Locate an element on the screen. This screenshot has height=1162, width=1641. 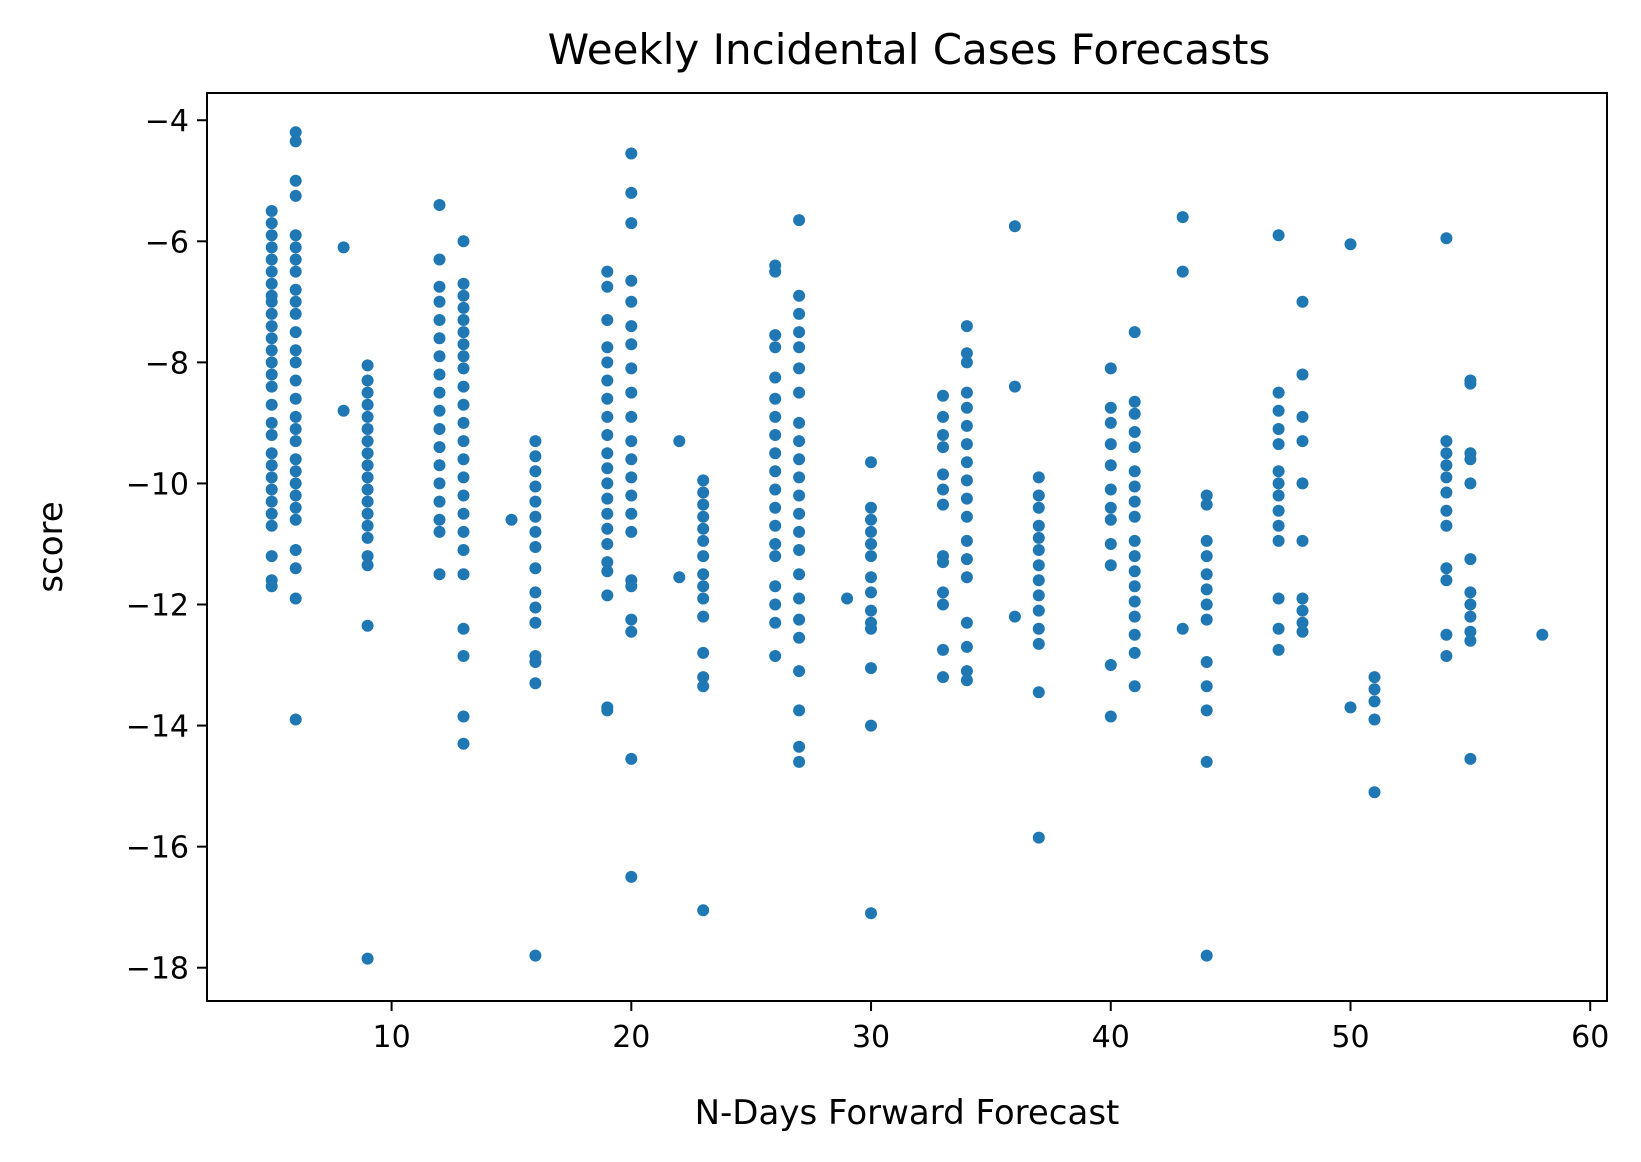
y-axis: −4 −6 −8 −10 −12 −14 −16 −18 is located at coordinates (166, 545).